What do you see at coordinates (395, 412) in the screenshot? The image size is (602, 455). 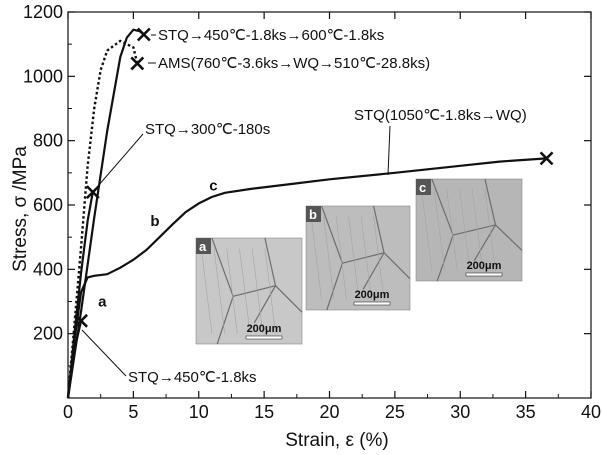 I see `x-tick-label: 25` at bounding box center [395, 412].